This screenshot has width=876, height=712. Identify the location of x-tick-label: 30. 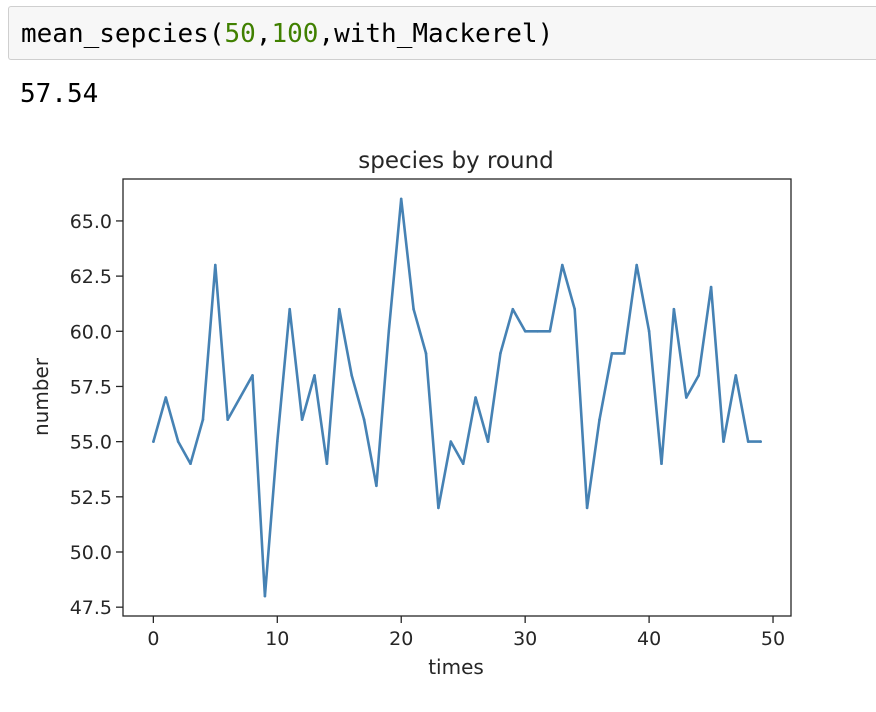
(525, 639).